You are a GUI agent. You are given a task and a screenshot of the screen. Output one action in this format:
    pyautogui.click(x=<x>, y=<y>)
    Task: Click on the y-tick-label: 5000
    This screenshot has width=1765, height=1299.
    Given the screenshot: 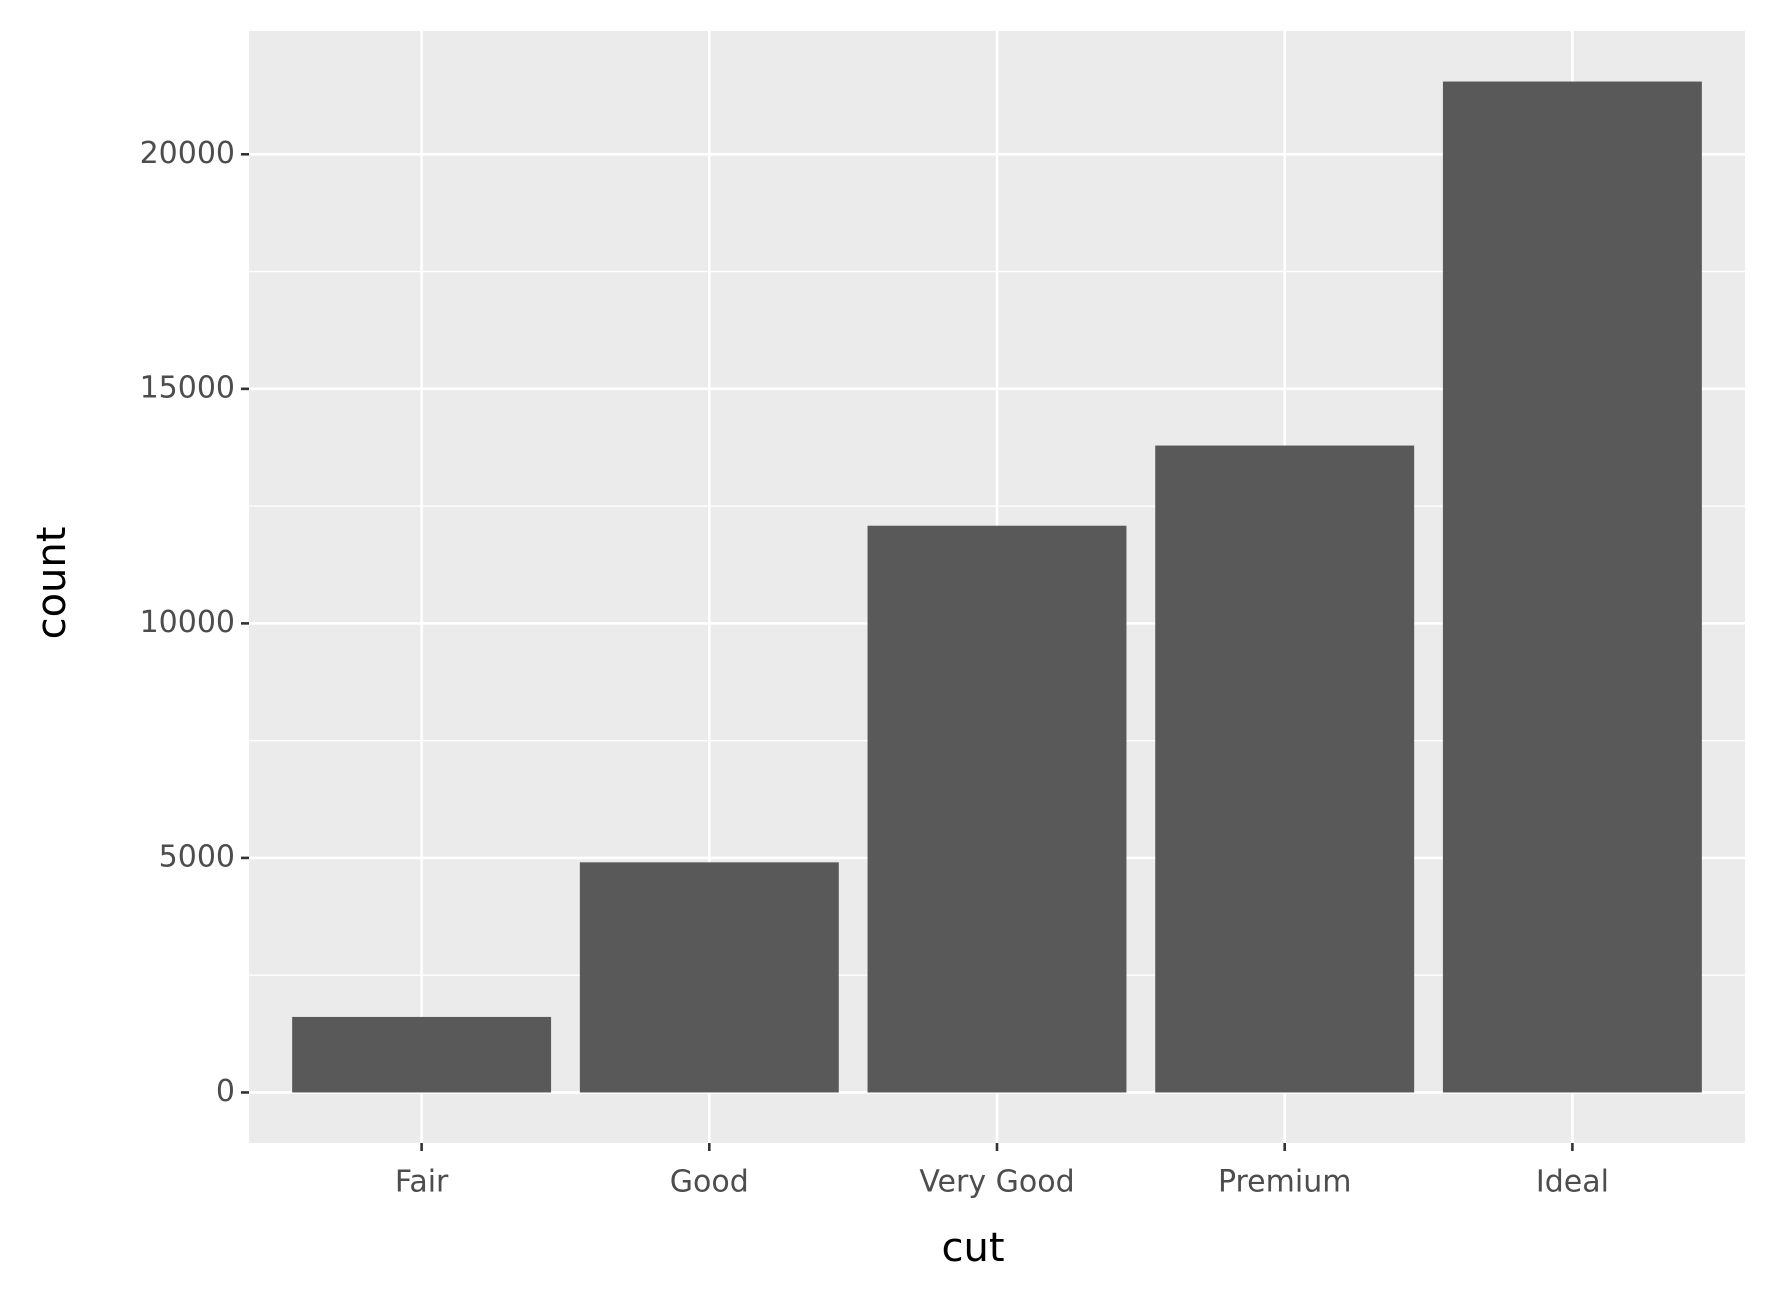 What is the action you would take?
    pyautogui.click(x=197, y=856)
    